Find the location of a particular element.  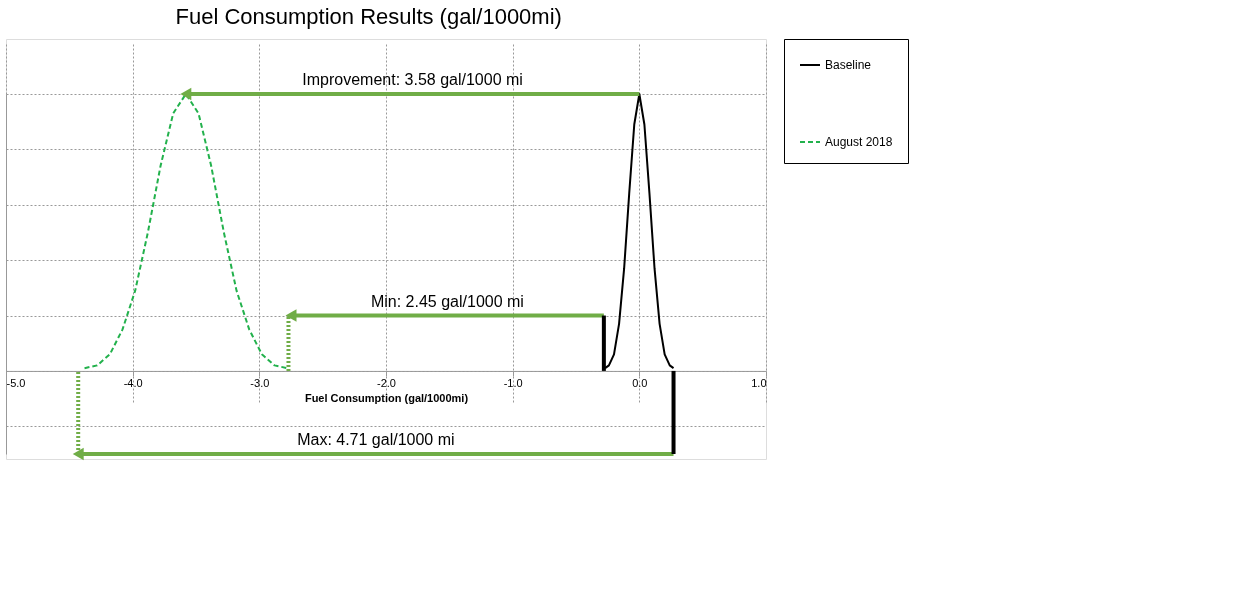

legend-label: Baseline is located at coordinates (848, 65).